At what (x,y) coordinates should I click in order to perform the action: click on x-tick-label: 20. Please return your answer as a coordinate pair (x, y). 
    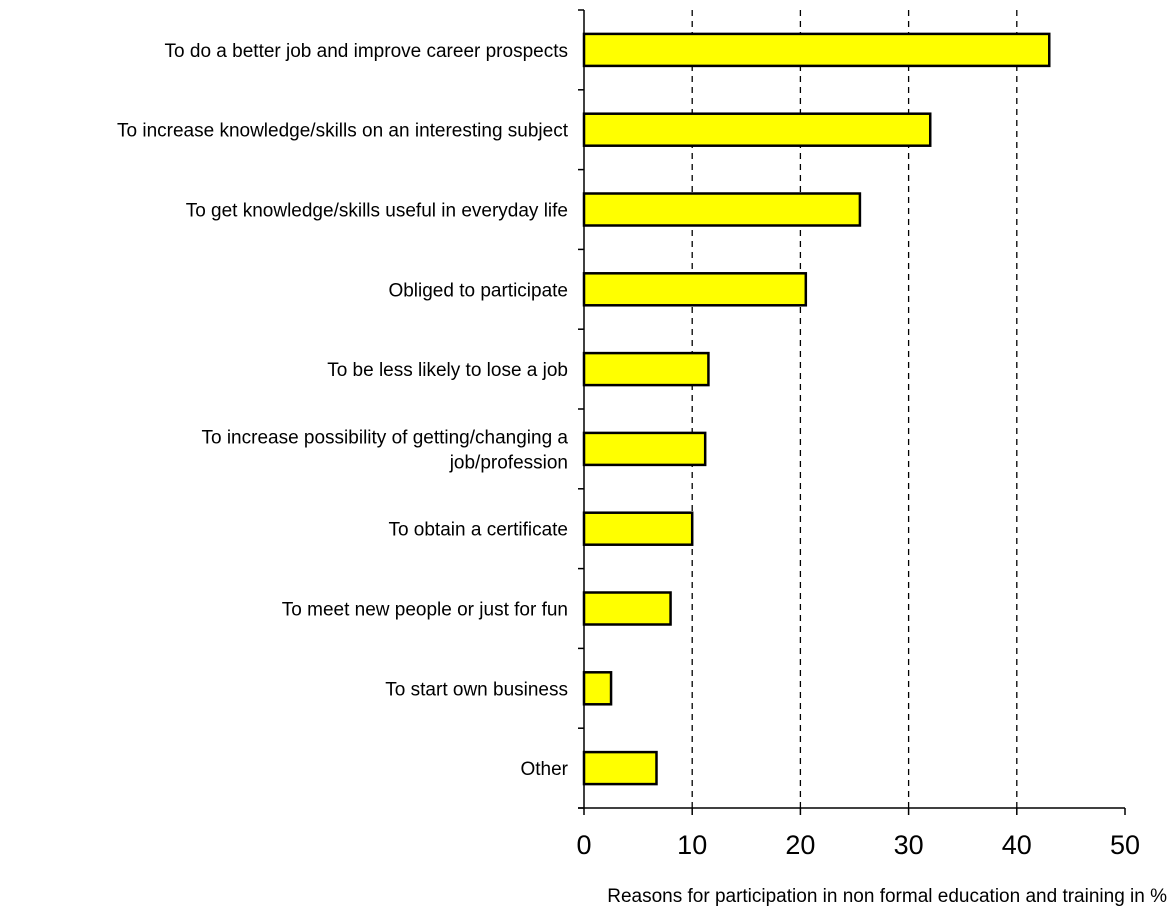
    Looking at the image, I should click on (800, 845).